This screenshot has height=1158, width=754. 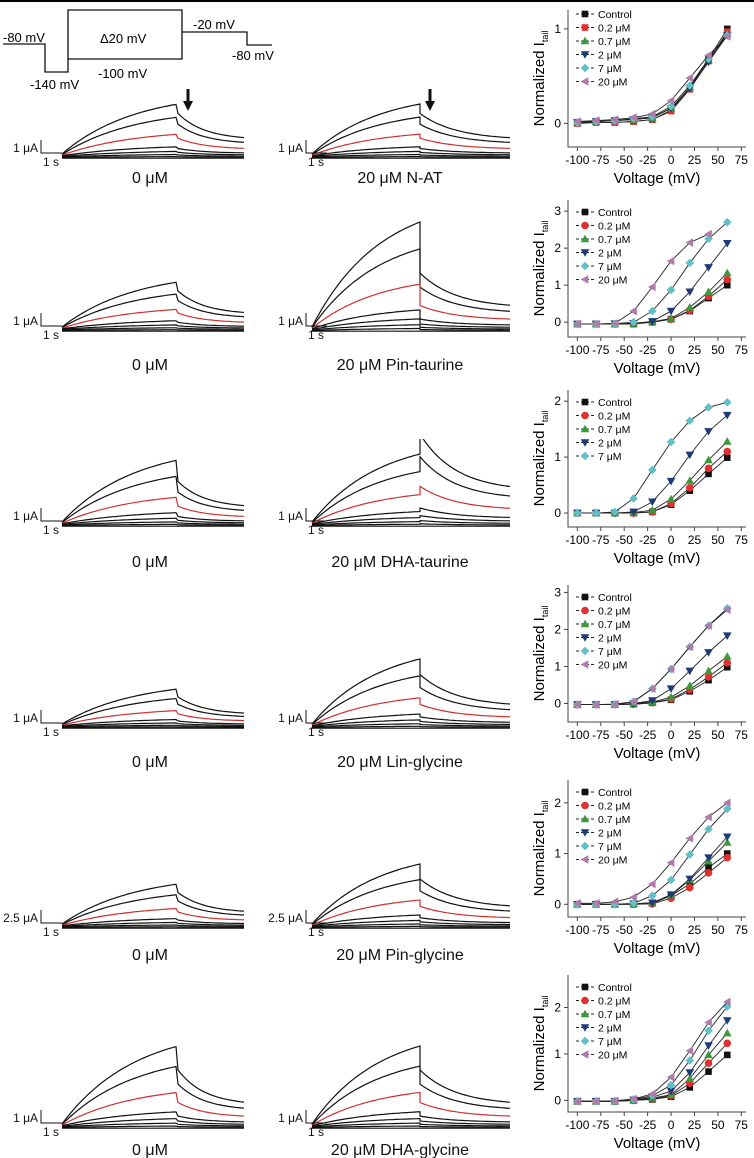 What do you see at coordinates (671, 350) in the screenshot?
I see `x-tick-label: 0` at bounding box center [671, 350].